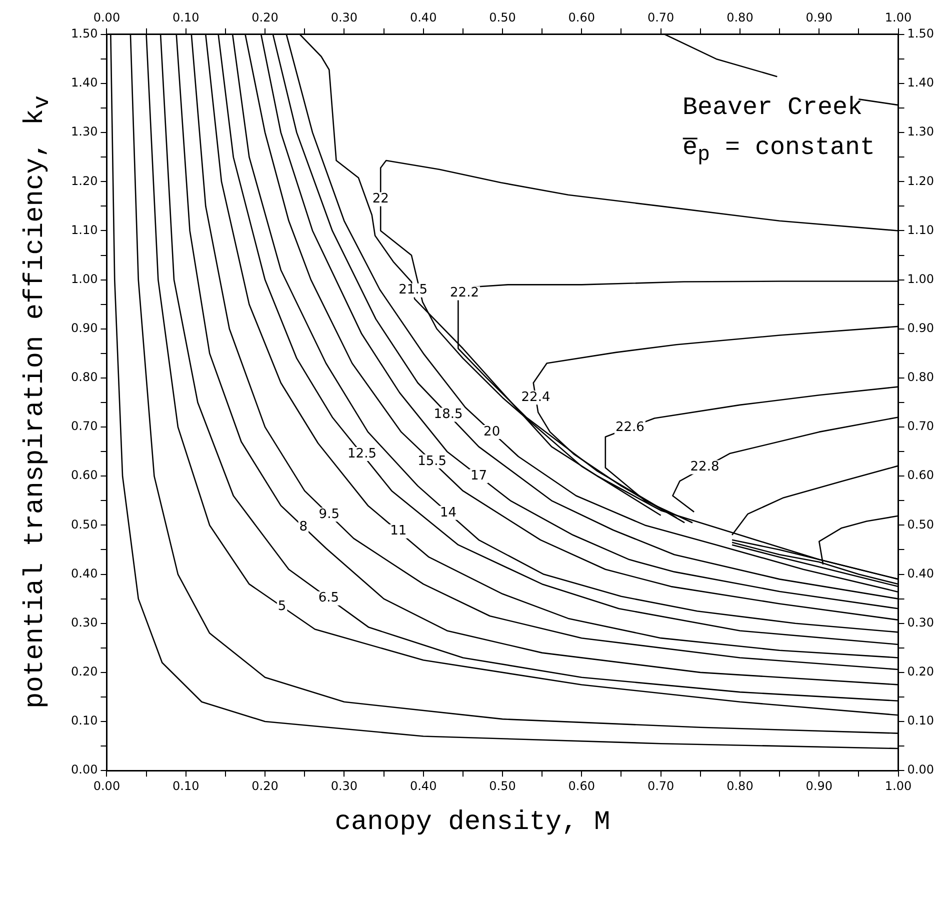  What do you see at coordinates (84, 83) in the screenshot?
I see `y-tick-label: 1.40` at bounding box center [84, 83].